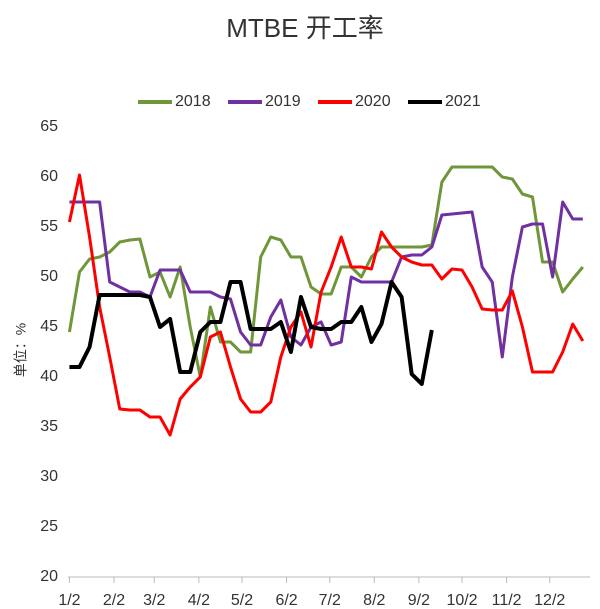 This screenshot has width=600, height=609. What do you see at coordinates (304, 28) in the screenshot?
I see `chart-title: MTBE 开工率` at bounding box center [304, 28].